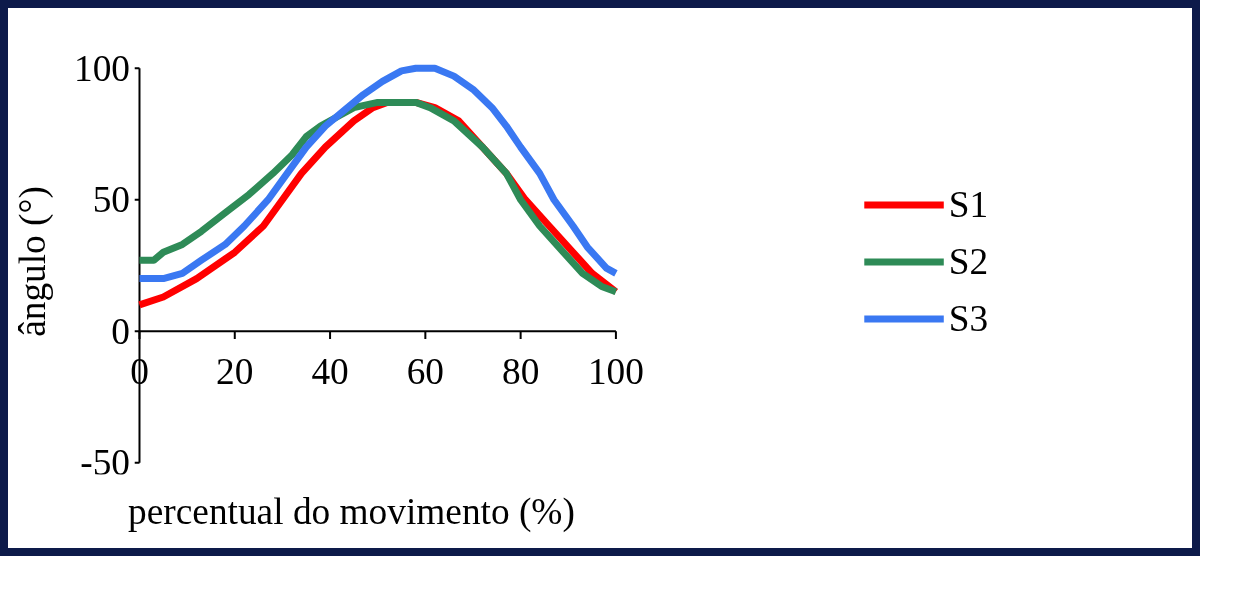 This screenshot has width=1236, height=590. Describe the element at coordinates (968, 204) in the screenshot. I see `legend-label: S1` at that location.